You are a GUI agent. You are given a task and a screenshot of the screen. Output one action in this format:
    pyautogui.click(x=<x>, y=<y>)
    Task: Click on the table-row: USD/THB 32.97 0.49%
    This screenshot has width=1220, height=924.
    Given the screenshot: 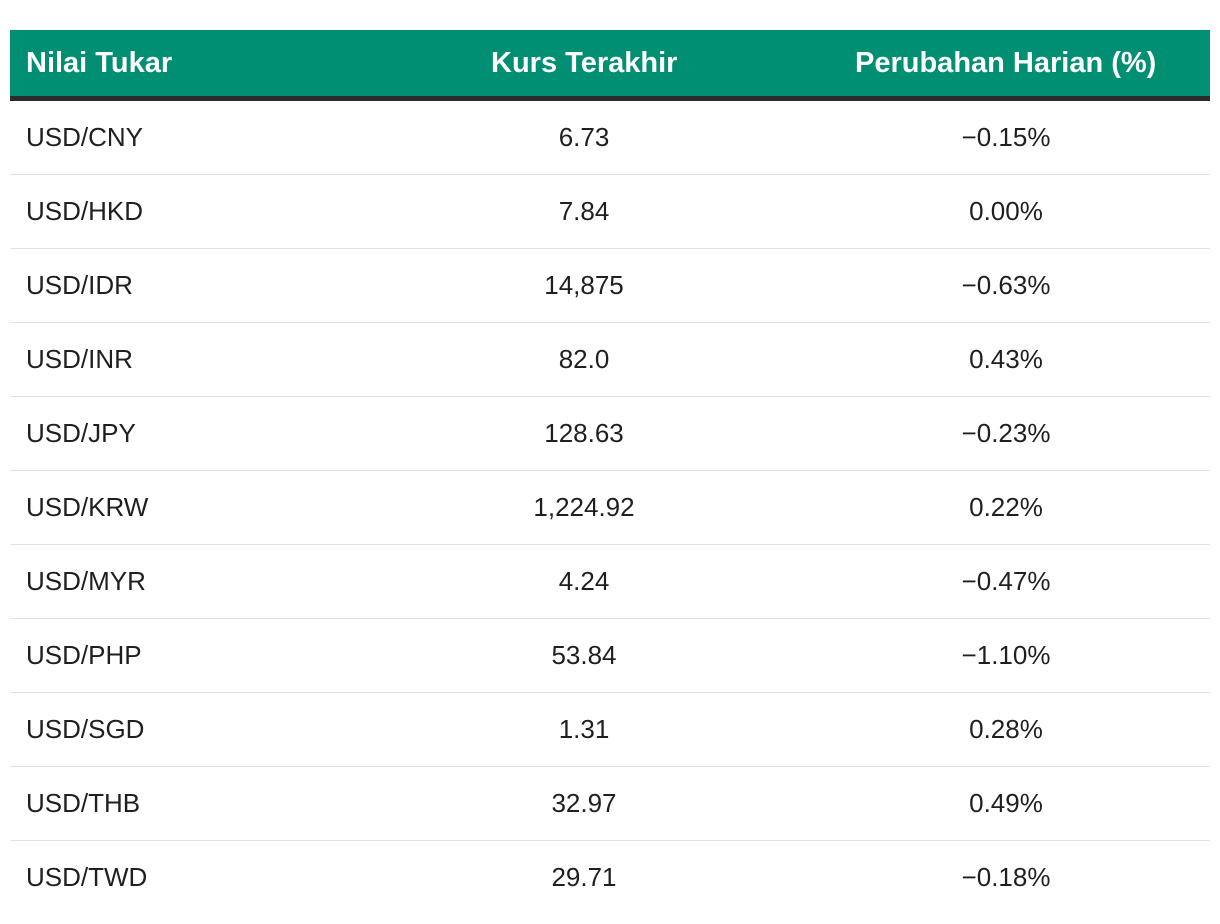 What is the action you would take?
    pyautogui.click(x=610, y=803)
    